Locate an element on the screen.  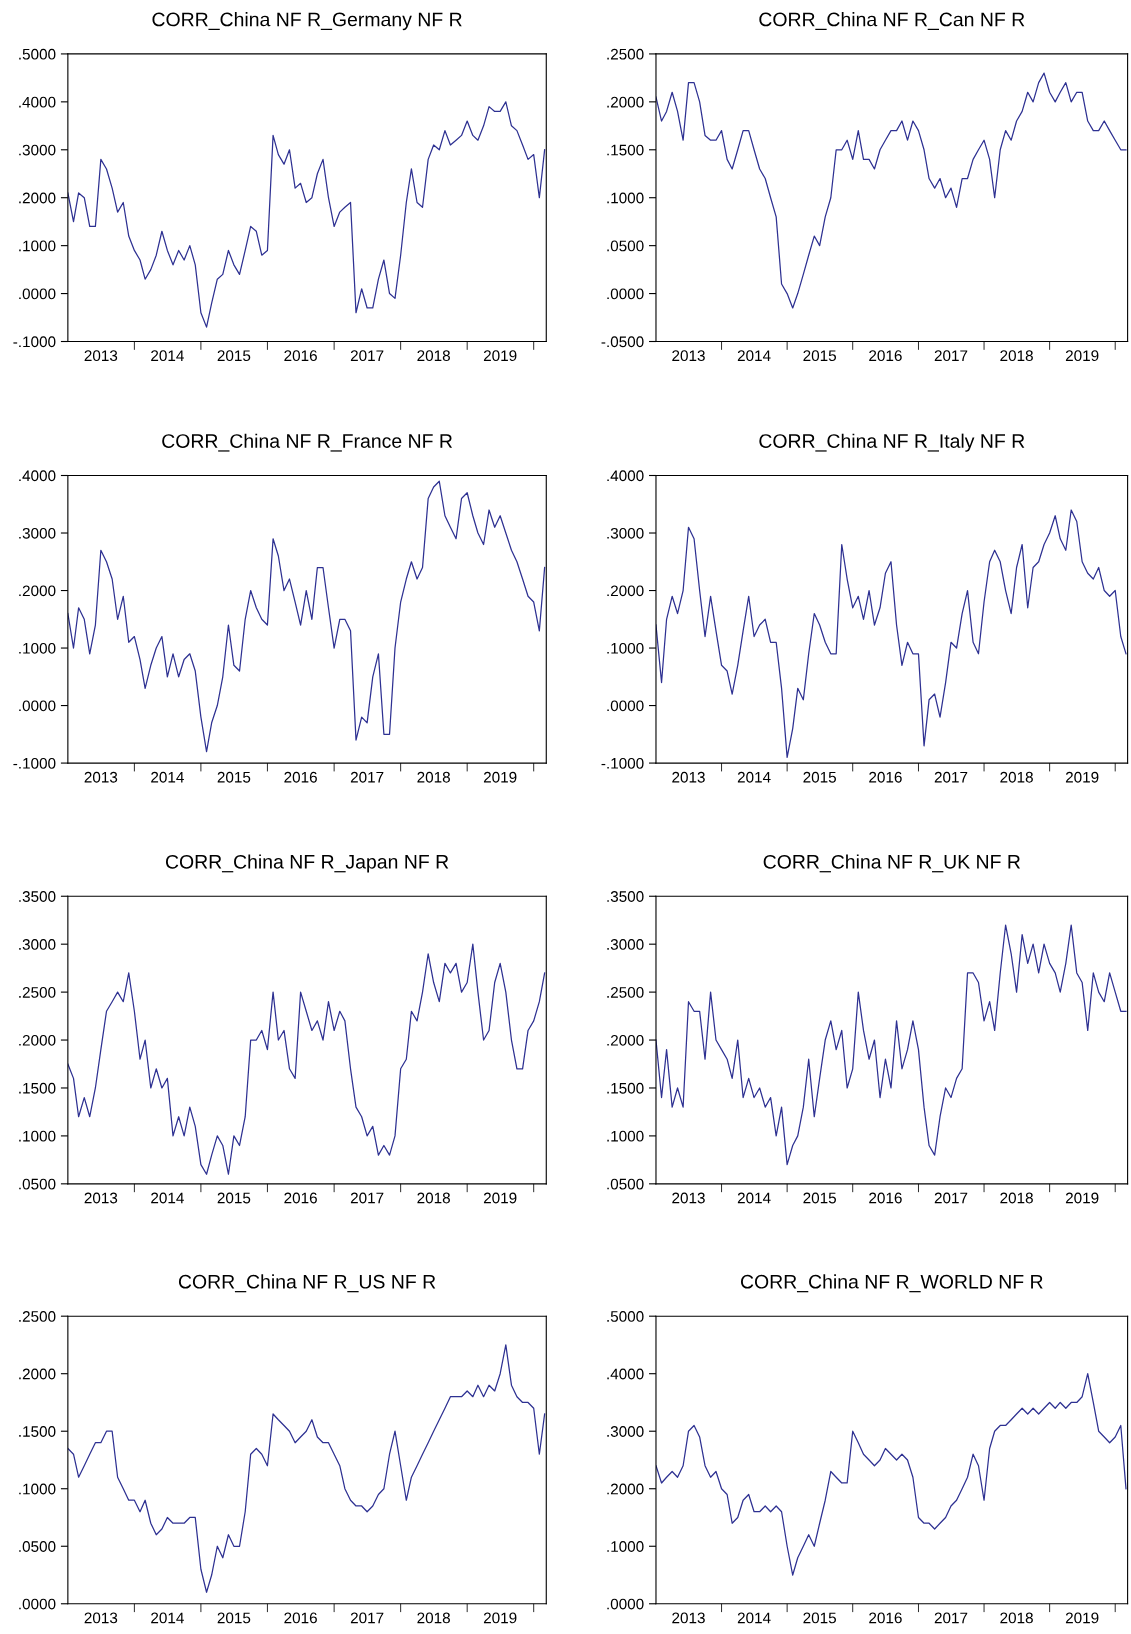
chart-title: CORR_China NF R_Germany NF R is located at coordinates (307, 21).